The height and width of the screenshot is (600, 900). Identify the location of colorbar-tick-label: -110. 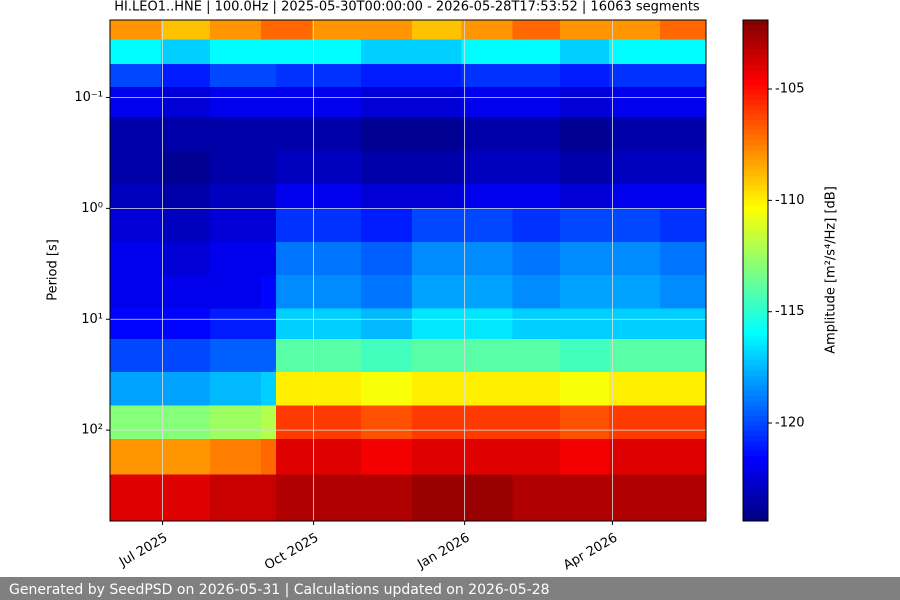
(790, 200).